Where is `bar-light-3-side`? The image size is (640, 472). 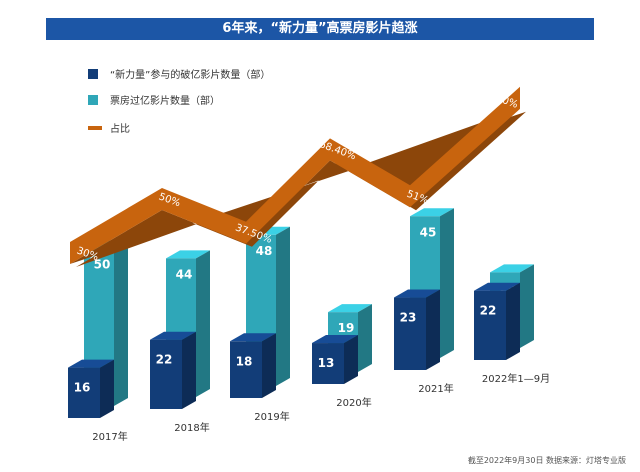
bar-light-3-side is located at coordinates (365, 338).